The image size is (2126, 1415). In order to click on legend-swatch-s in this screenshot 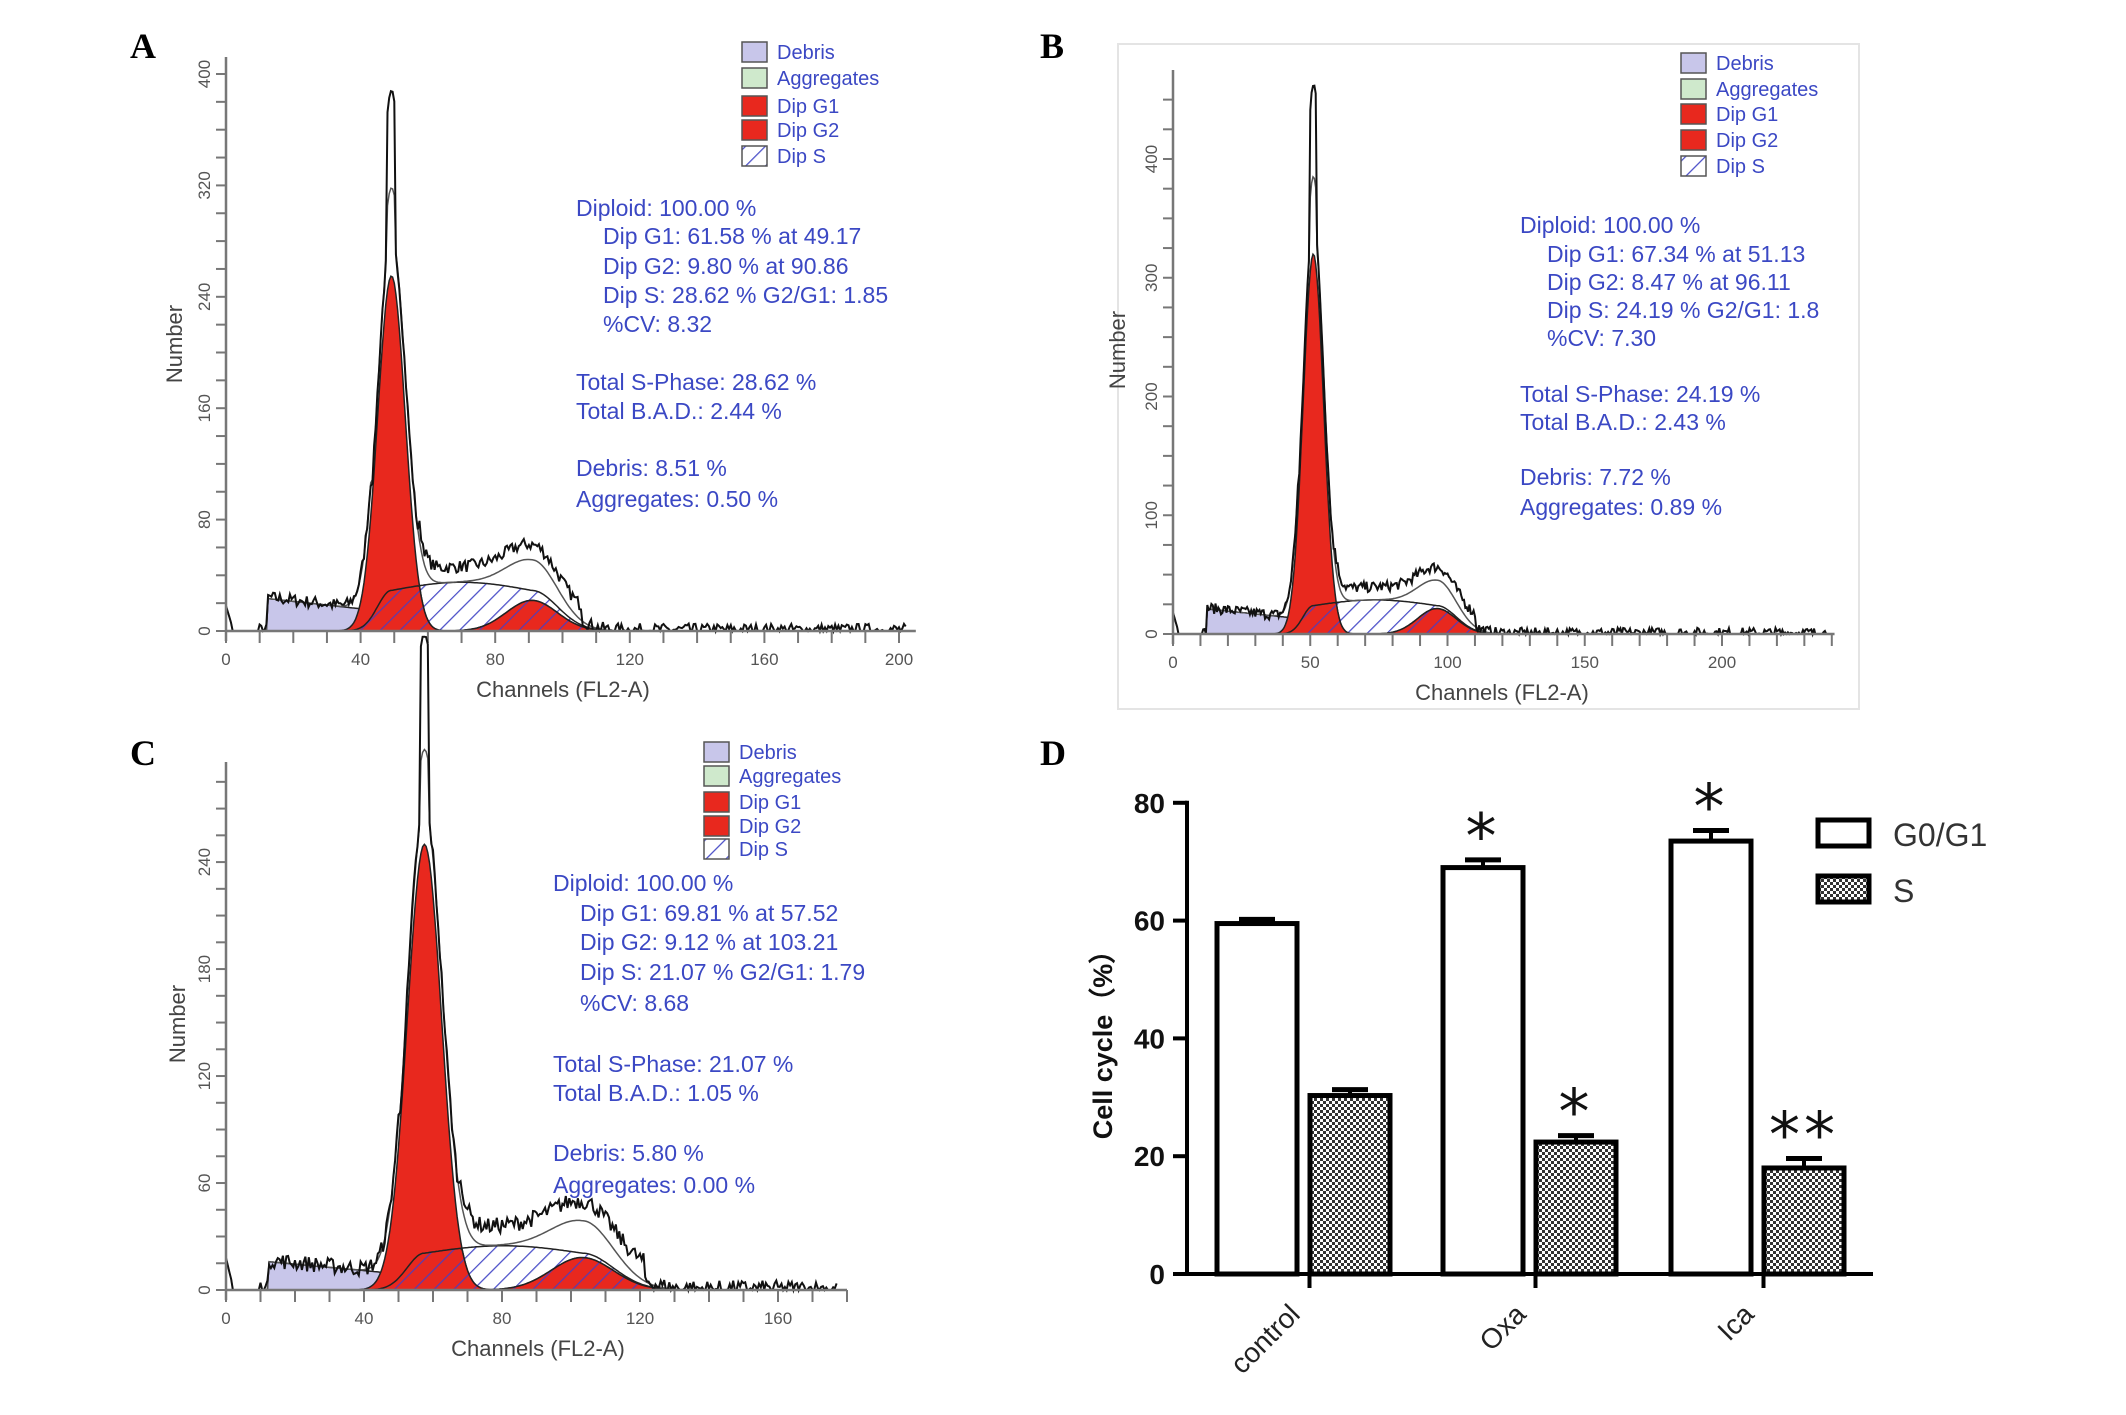, I will do `click(1843, 889)`.